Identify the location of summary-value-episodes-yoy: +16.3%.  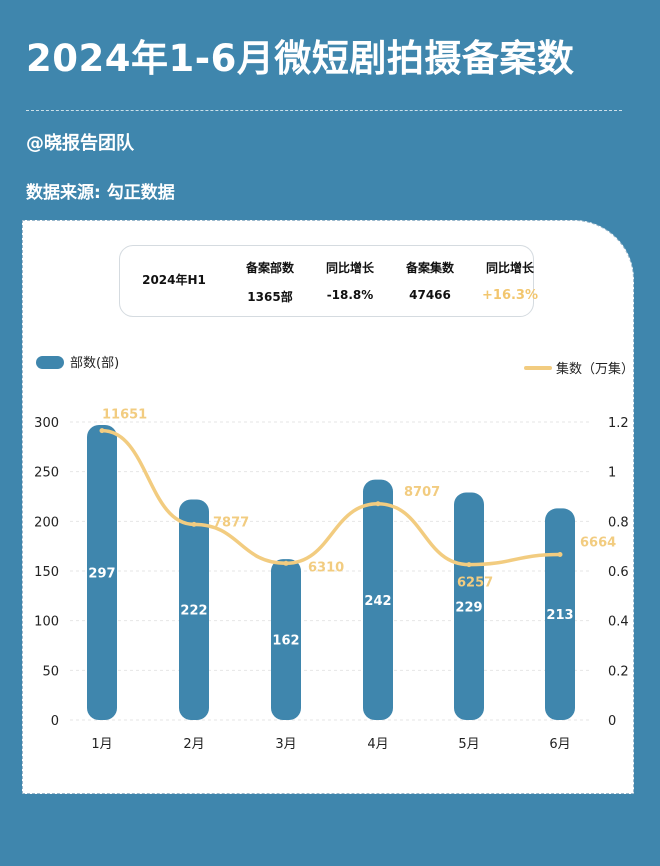
(510, 295).